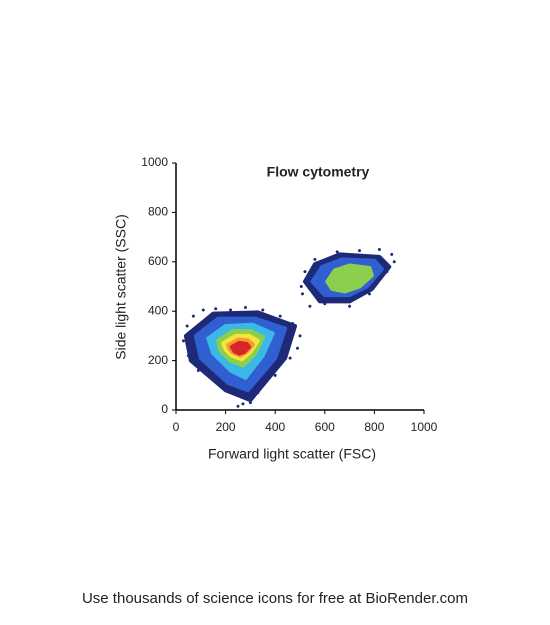 The image size is (550, 625). Describe the element at coordinates (374, 427) in the screenshot. I see `x-tick-label: 800` at that location.